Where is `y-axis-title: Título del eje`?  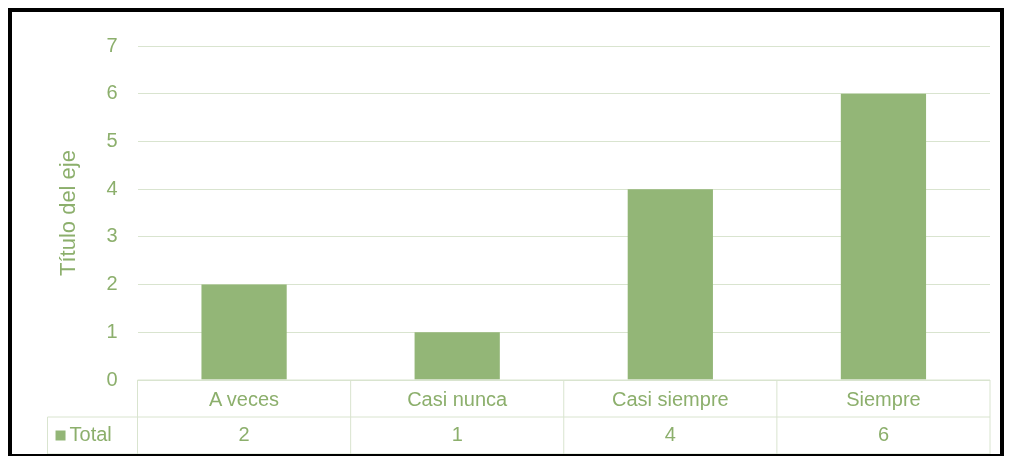 y-axis-title: Título del eje is located at coordinates (68, 213).